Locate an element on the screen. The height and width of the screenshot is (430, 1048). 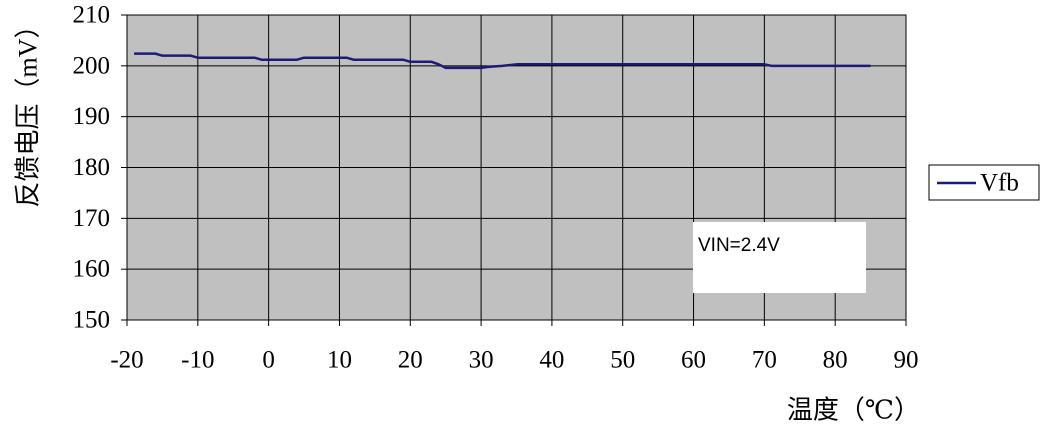
x-tick-labels: -20 -10 0 10 20 30 40 50 60 70 80 90 is located at coordinates (514, 360).